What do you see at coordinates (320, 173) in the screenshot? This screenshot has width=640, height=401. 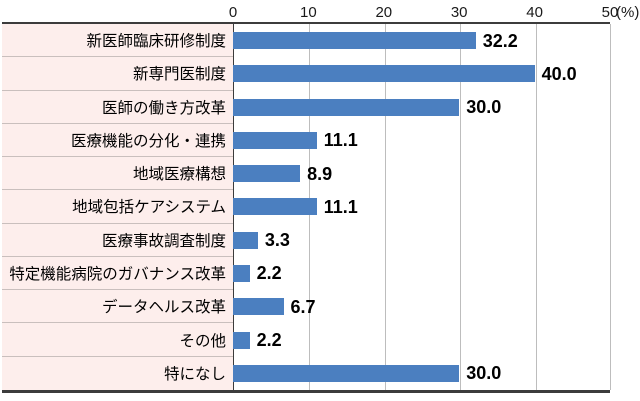 I see `value-label: 8.9` at bounding box center [320, 173].